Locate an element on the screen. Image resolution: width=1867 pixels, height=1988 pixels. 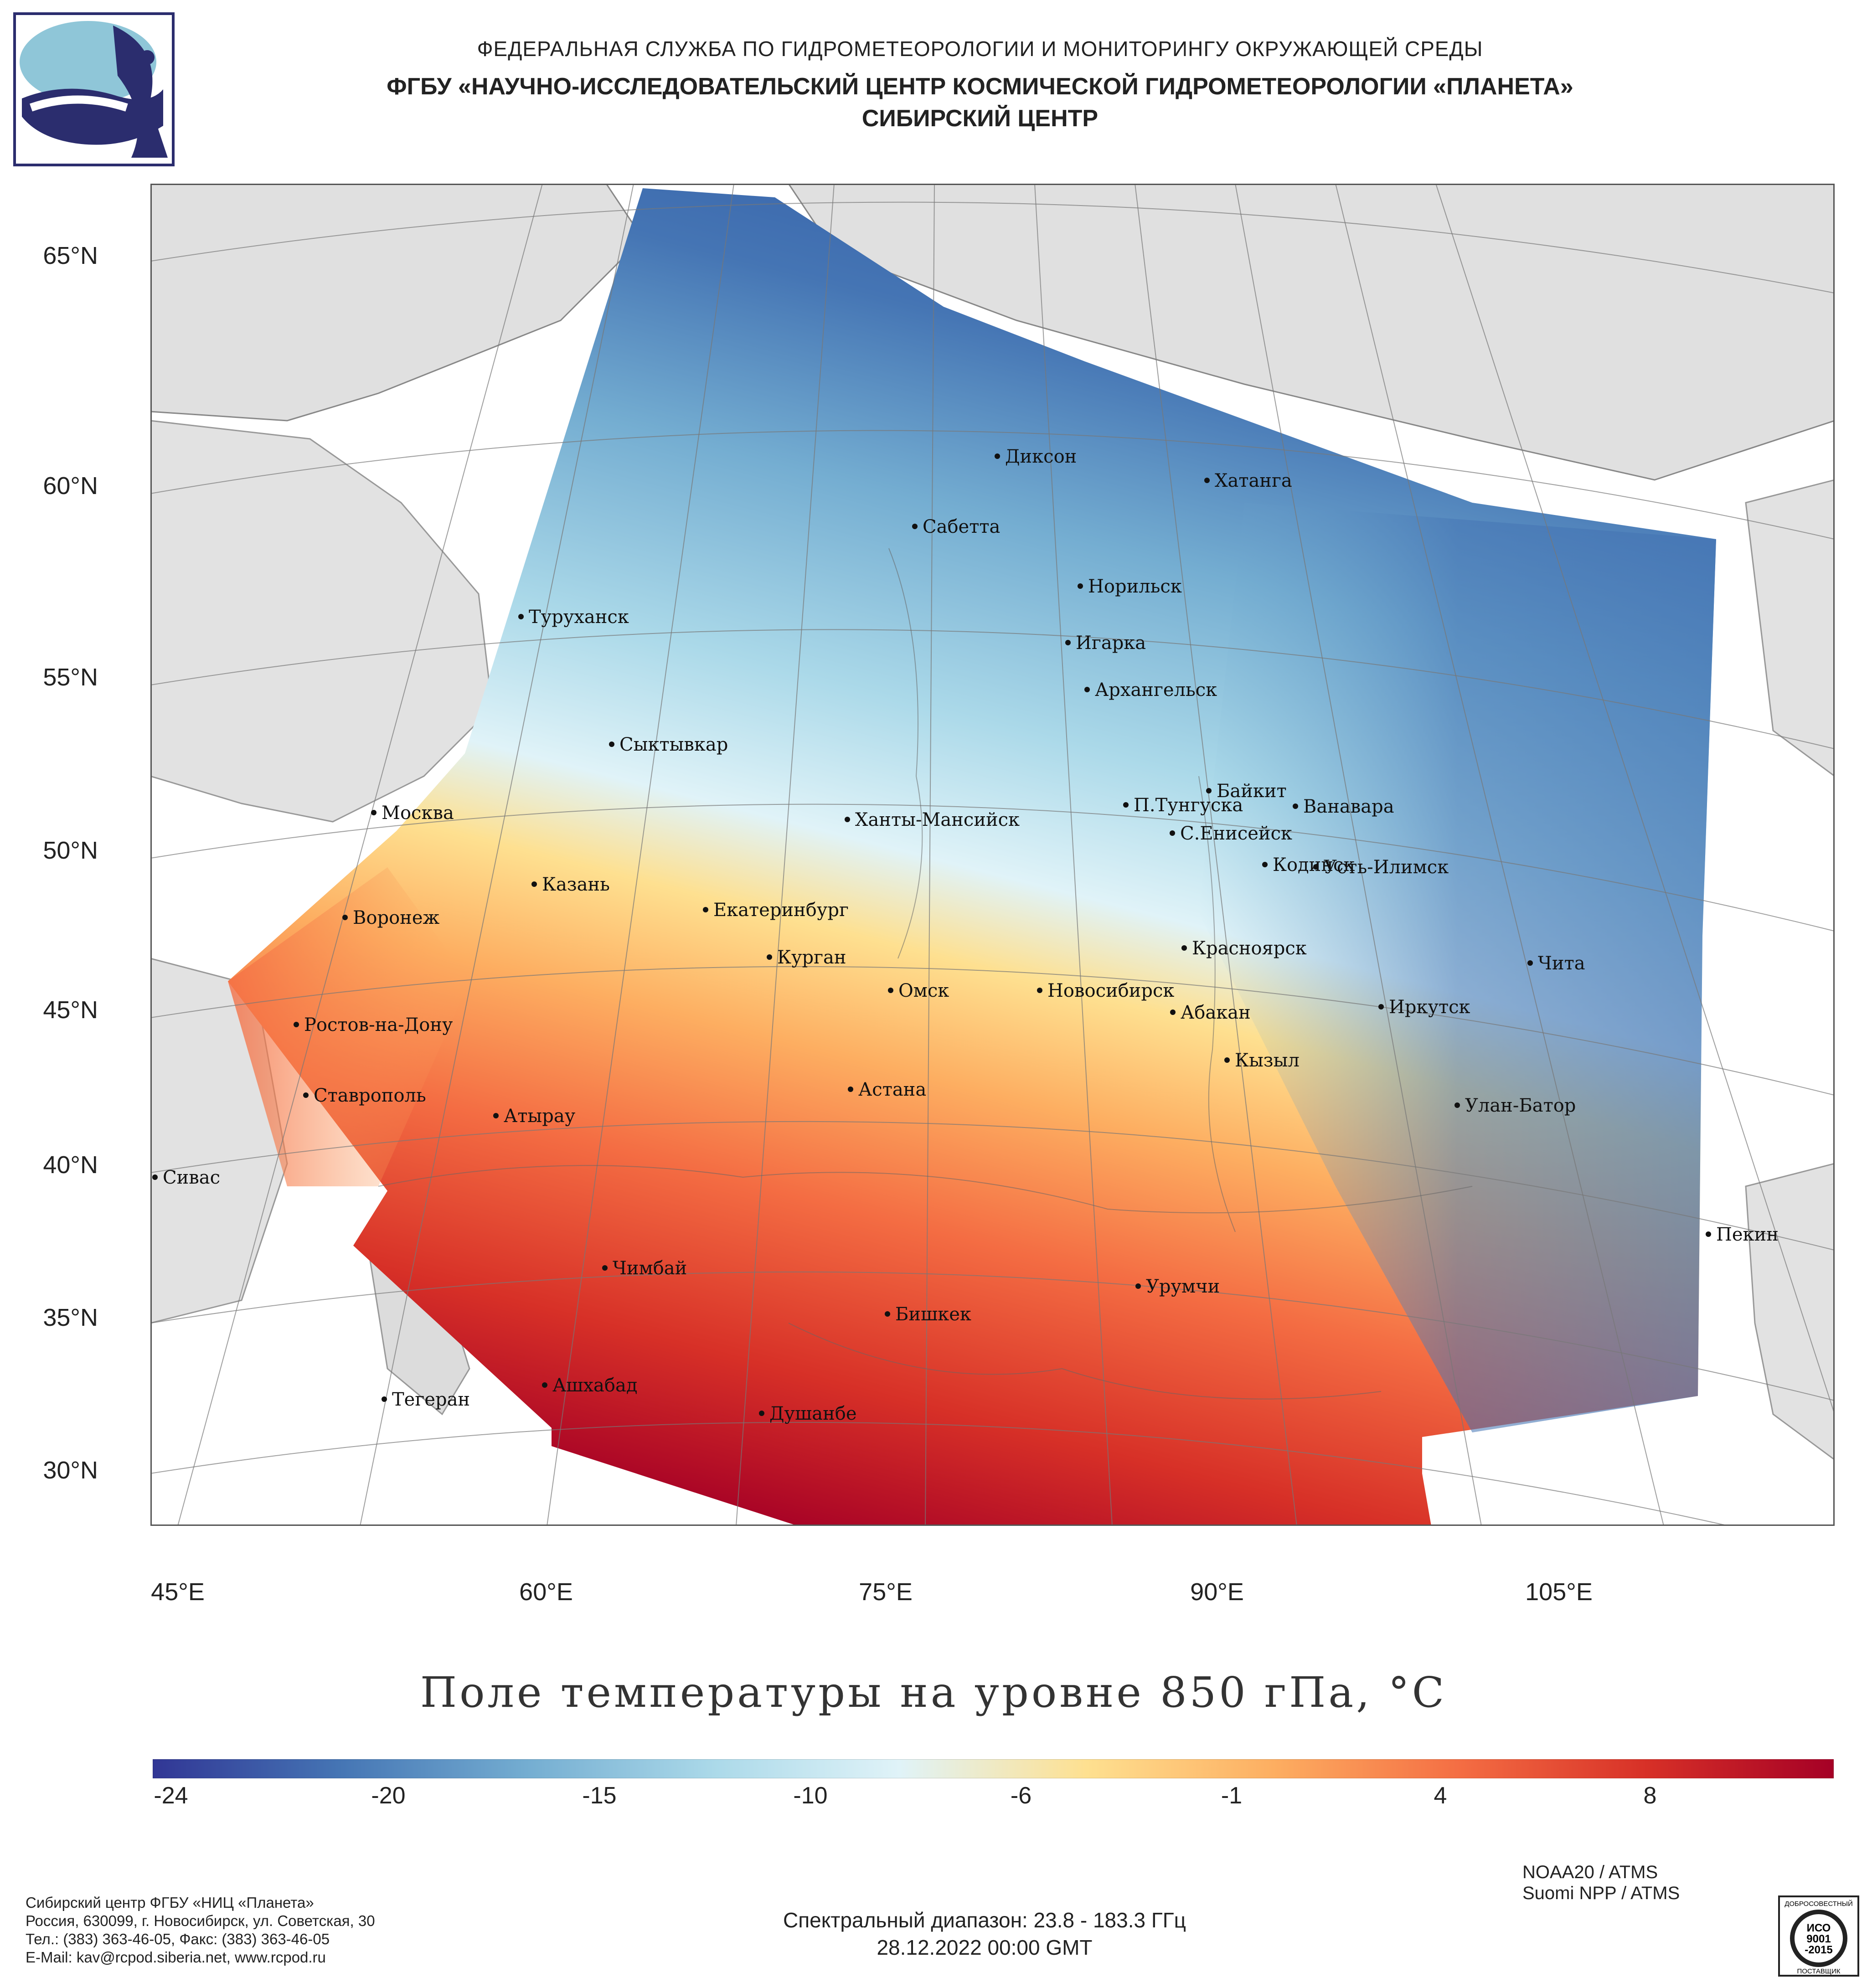
colorbar is located at coordinates (993, 1769).